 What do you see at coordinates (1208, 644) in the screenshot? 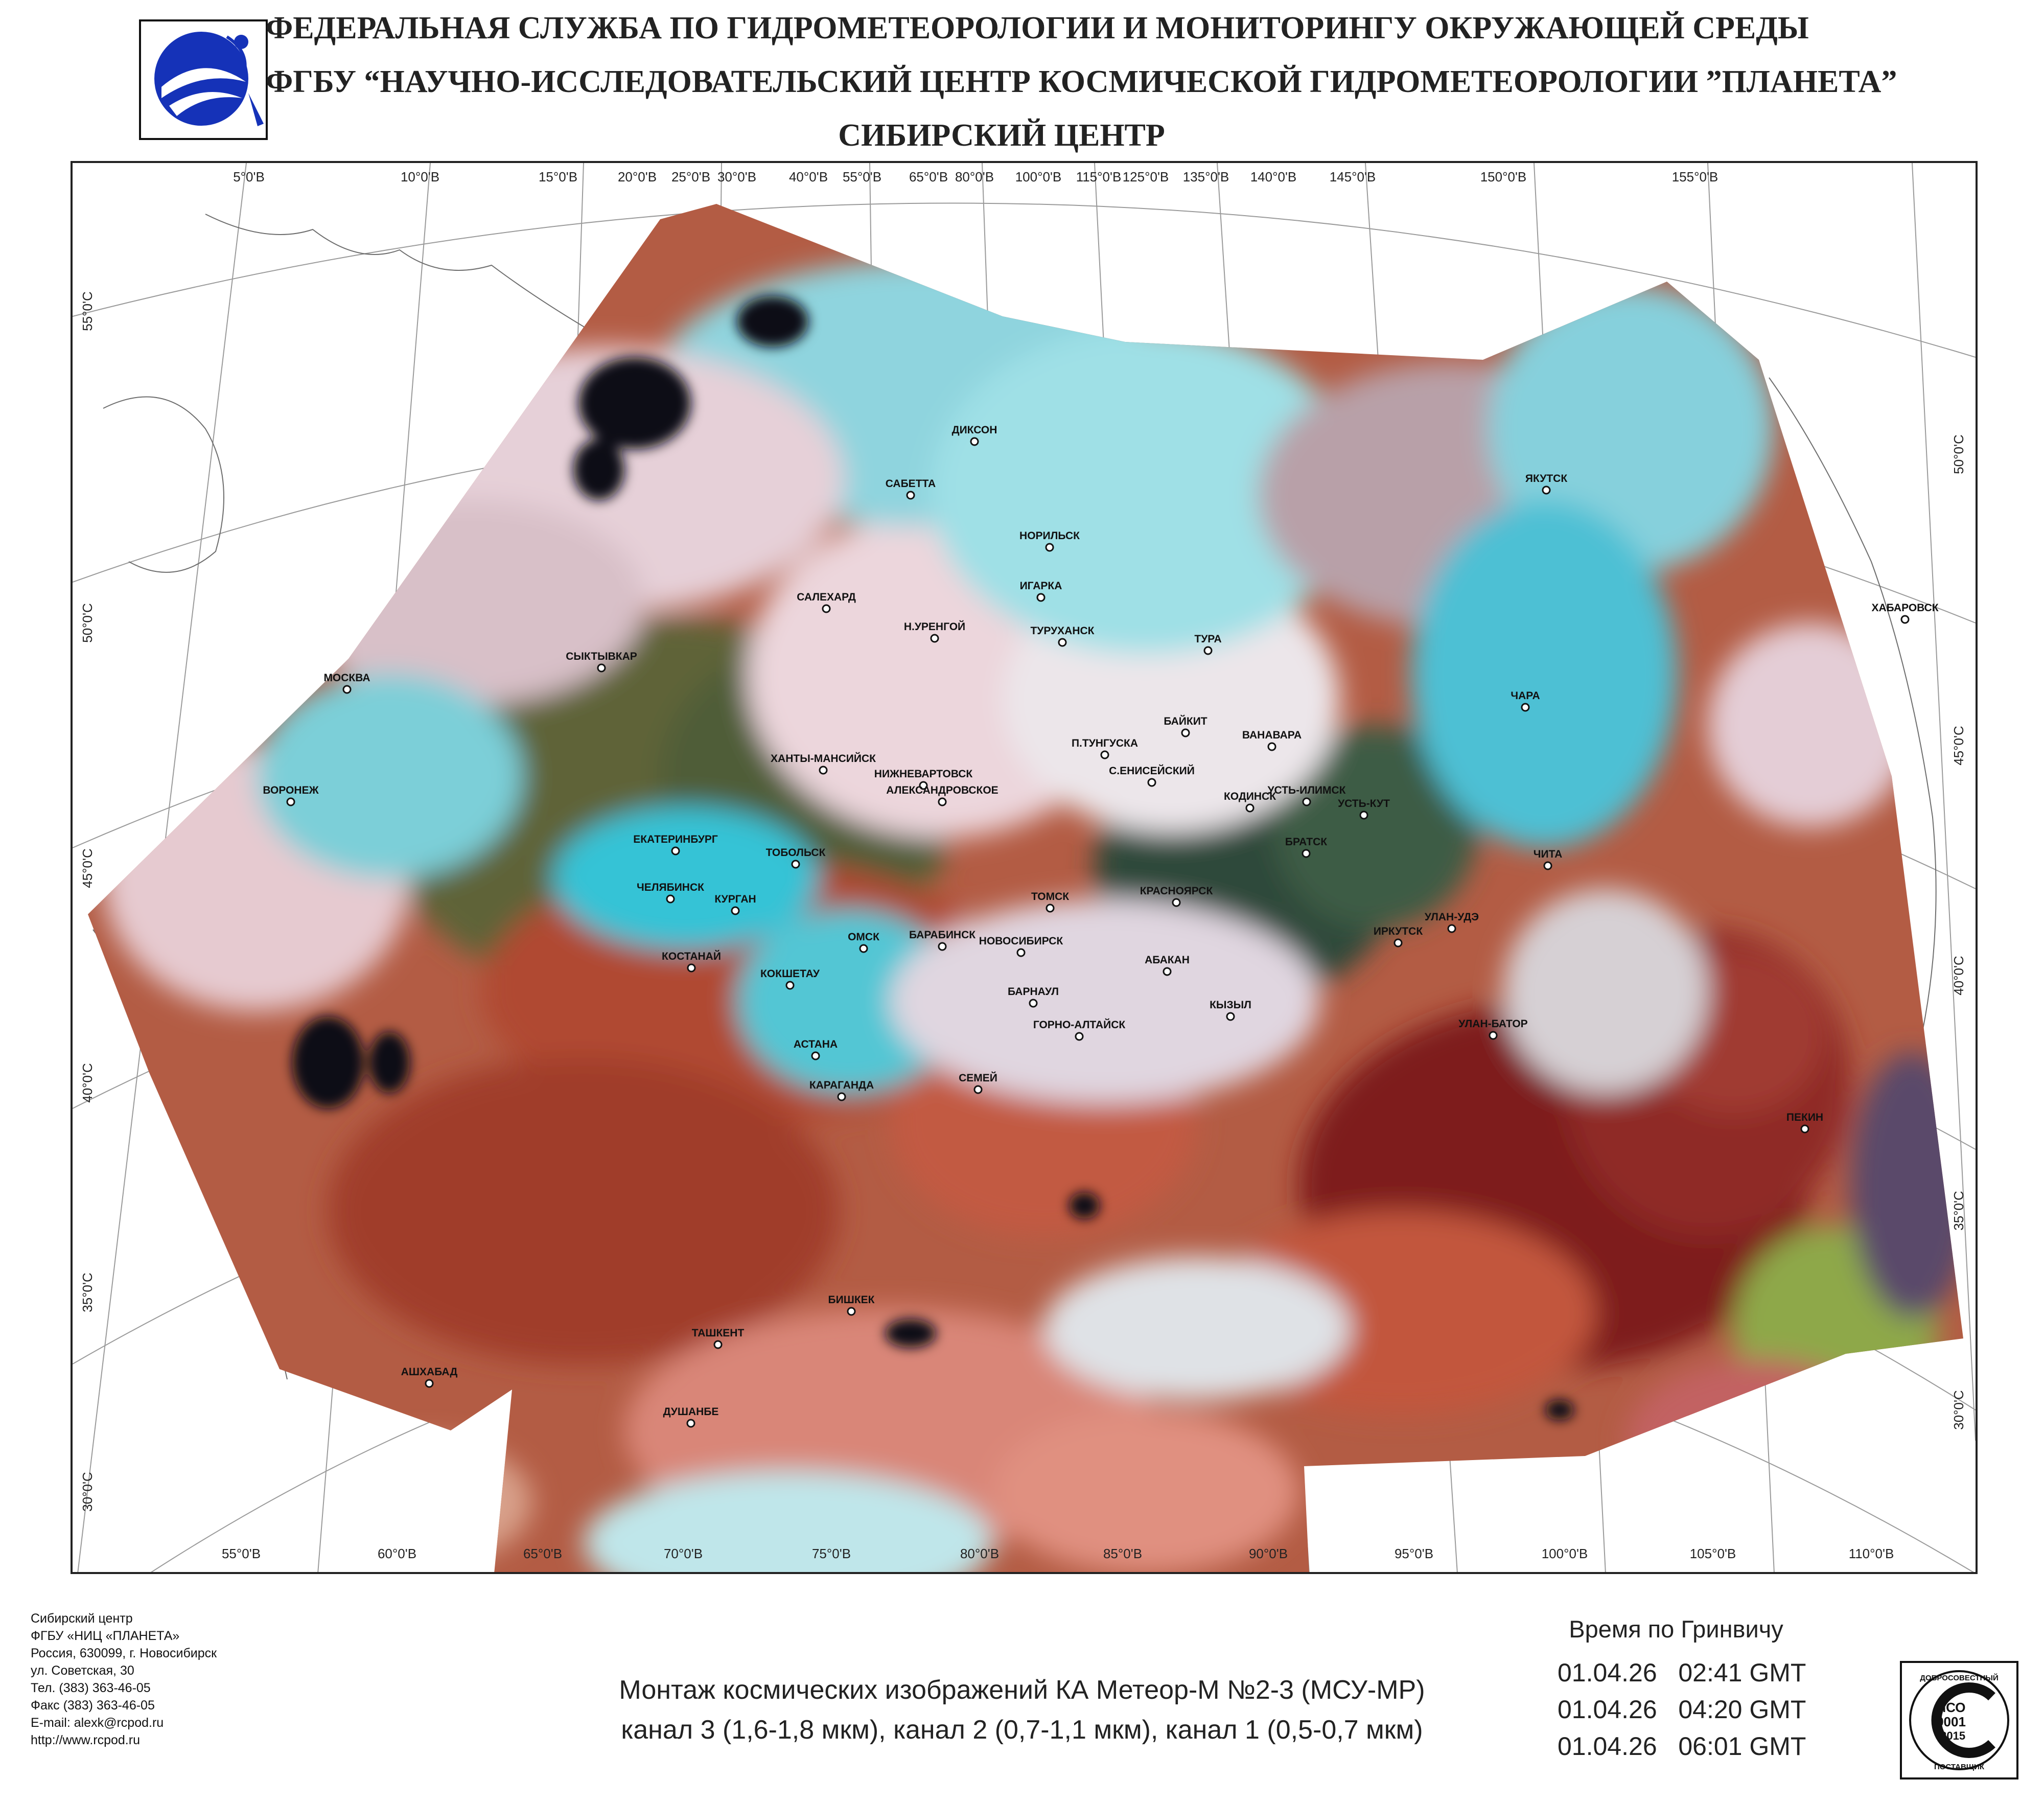
I see `city-marker: ТУРА` at bounding box center [1208, 644].